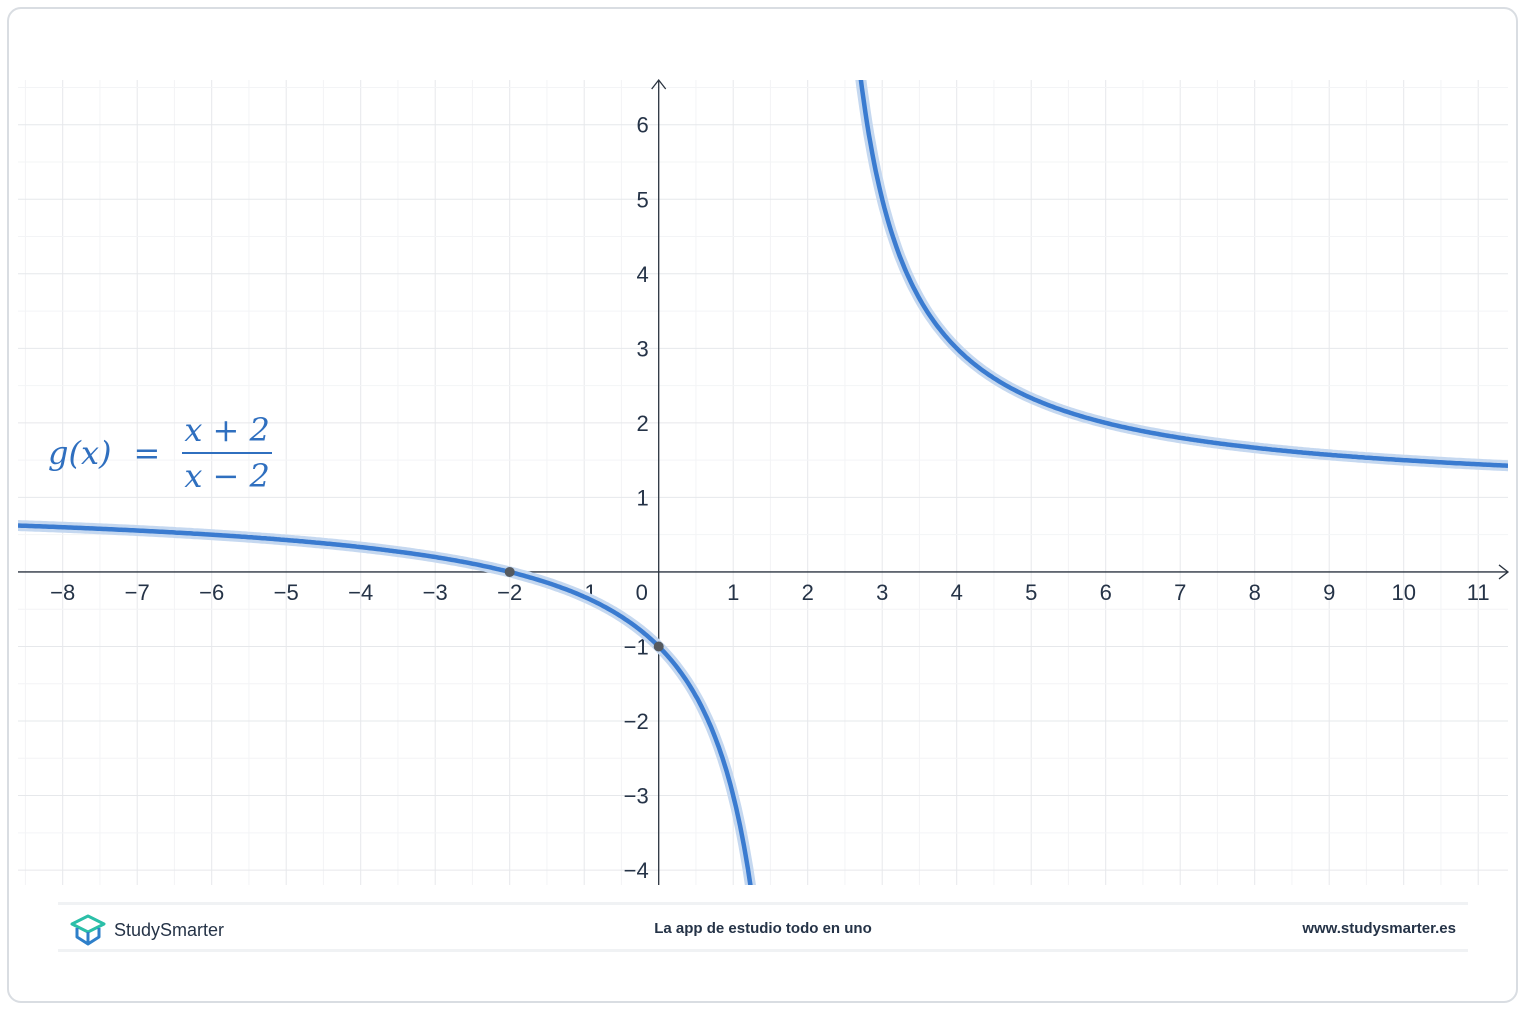  What do you see at coordinates (1106, 592) in the screenshot?
I see `x-tick-label: 6` at bounding box center [1106, 592].